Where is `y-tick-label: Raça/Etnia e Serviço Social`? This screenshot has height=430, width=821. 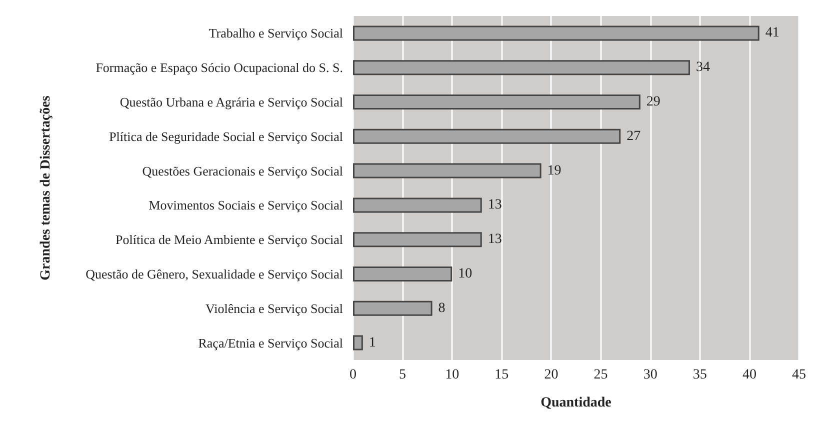 y-tick-label: Raça/Etnia e Serviço Social is located at coordinates (271, 342).